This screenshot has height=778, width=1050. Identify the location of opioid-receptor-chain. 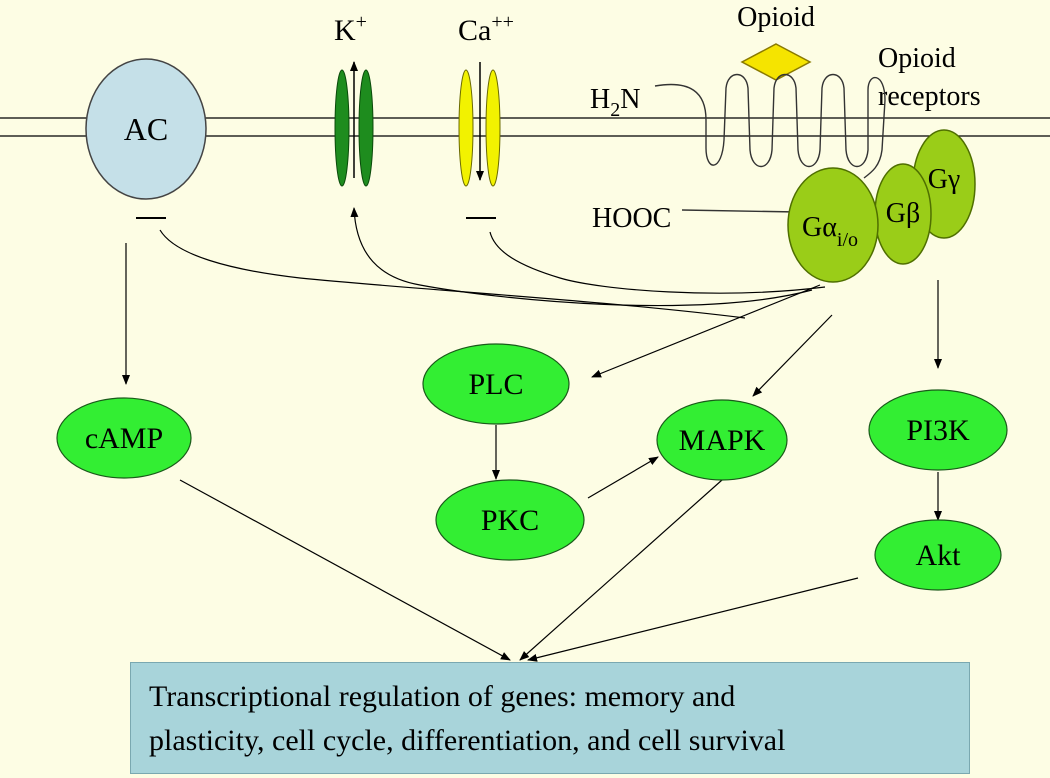
(770, 126).